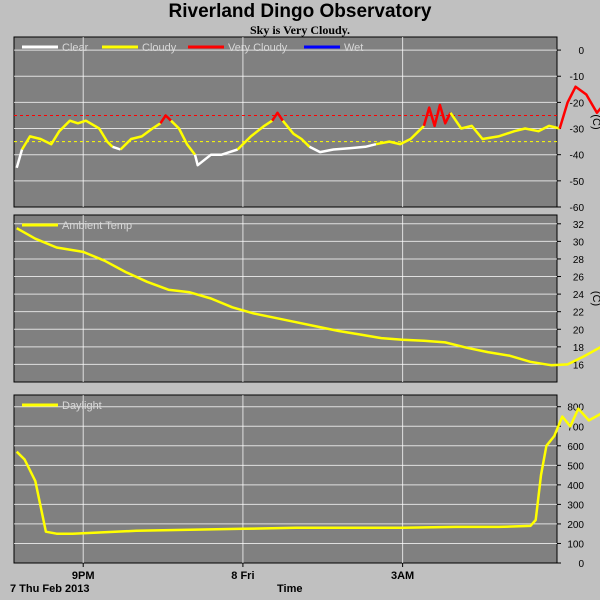 The image size is (600, 600). I want to click on x-tick-label: 8 Fri, so click(242, 576).